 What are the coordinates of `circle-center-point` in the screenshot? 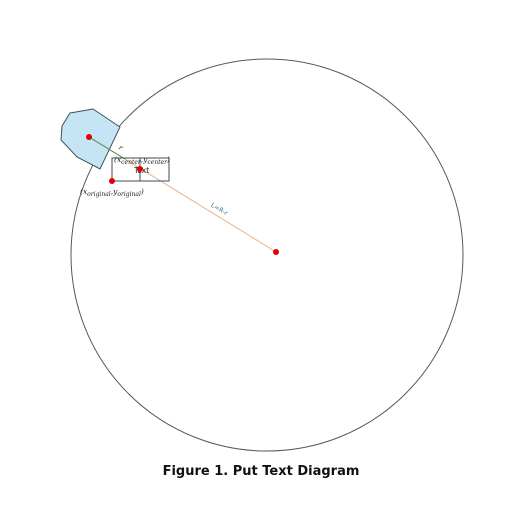 It's located at (276, 252).